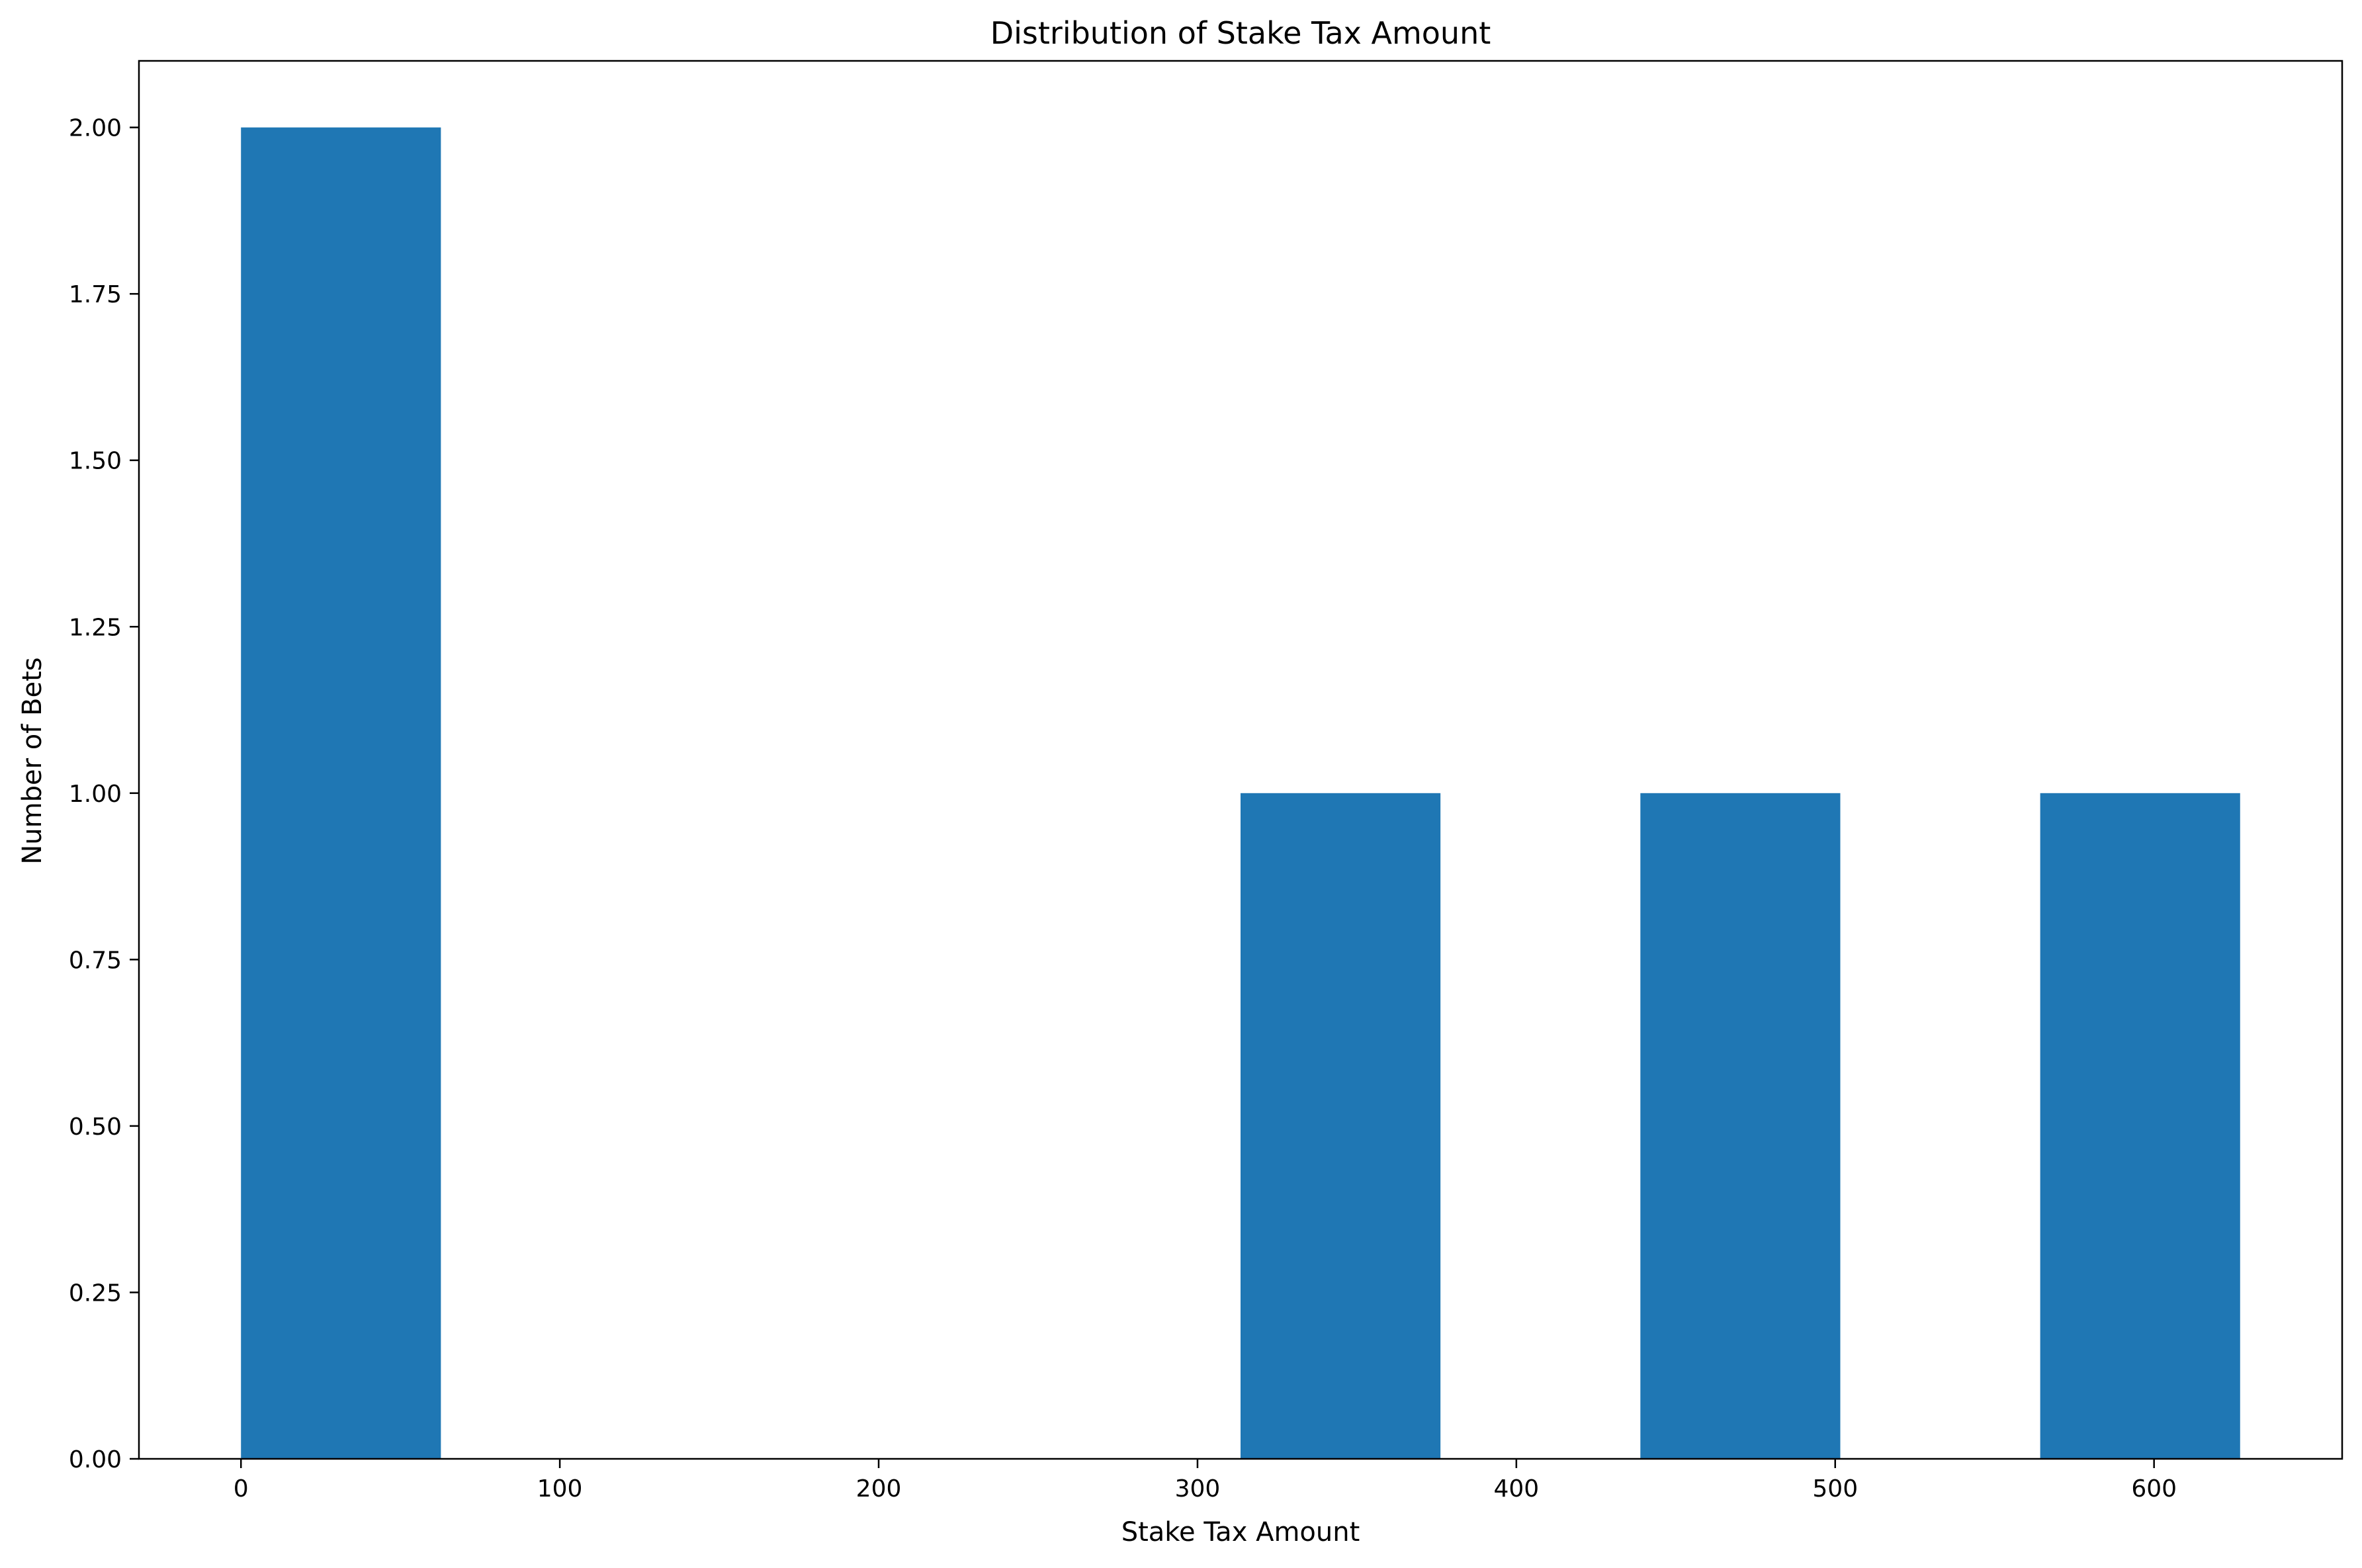 Image resolution: width=2362 pixels, height=1568 pixels. Describe the element at coordinates (2154, 1489) in the screenshot. I see `x-tick-label: 600` at that location.